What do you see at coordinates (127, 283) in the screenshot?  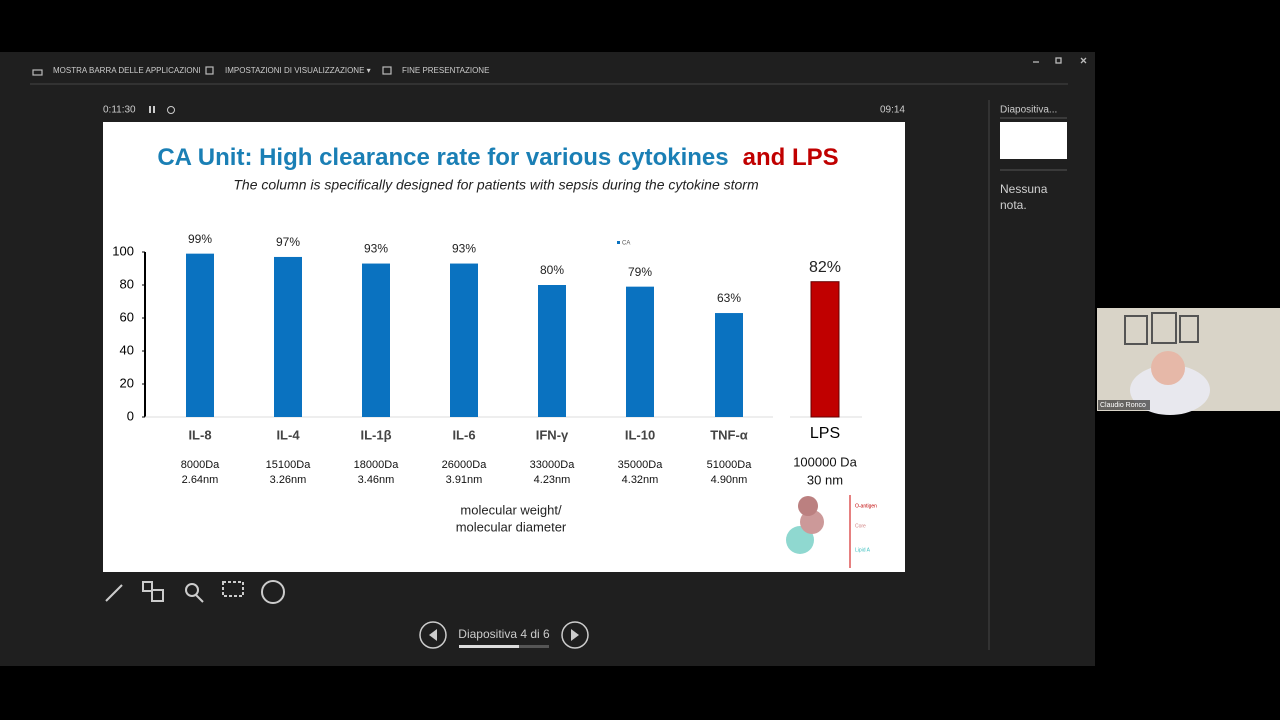 I see `y-tick-label: 80` at bounding box center [127, 283].